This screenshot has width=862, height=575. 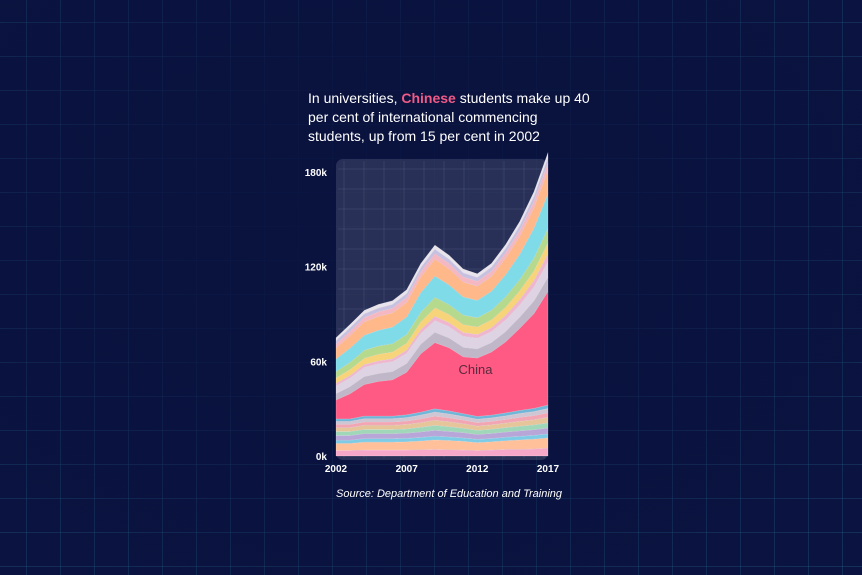 I want to click on x-tick-label: 2012, so click(x=477, y=469).